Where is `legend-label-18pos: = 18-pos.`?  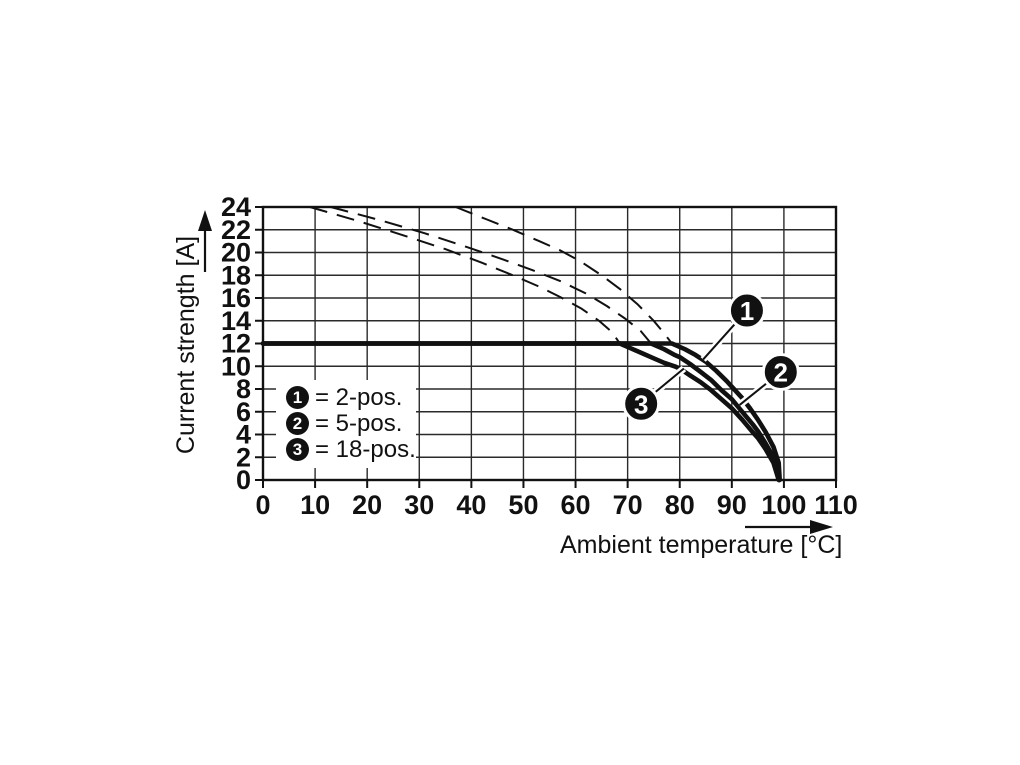
legend-label-18pos: = 18-pos. is located at coordinates (365, 449).